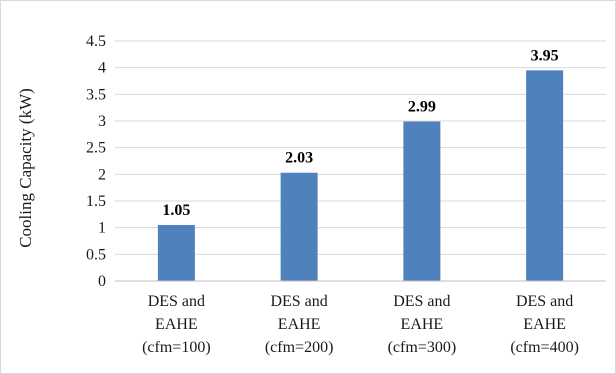 The image size is (616, 374). What do you see at coordinates (176, 210) in the screenshot?
I see `data-label: 1.05` at bounding box center [176, 210].